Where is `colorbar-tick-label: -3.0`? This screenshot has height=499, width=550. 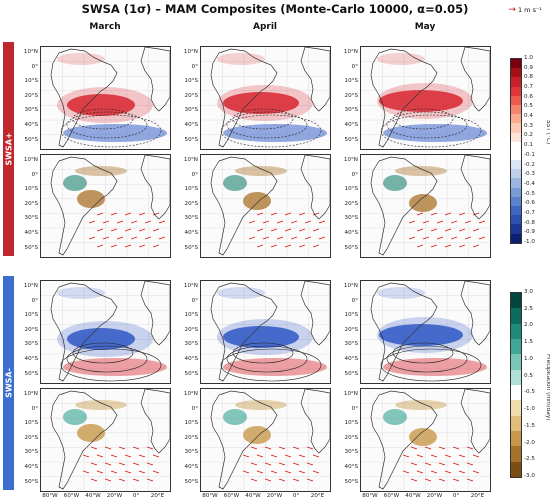
colorbar-tick-label: -3.0 is located at coordinates (529, 476).